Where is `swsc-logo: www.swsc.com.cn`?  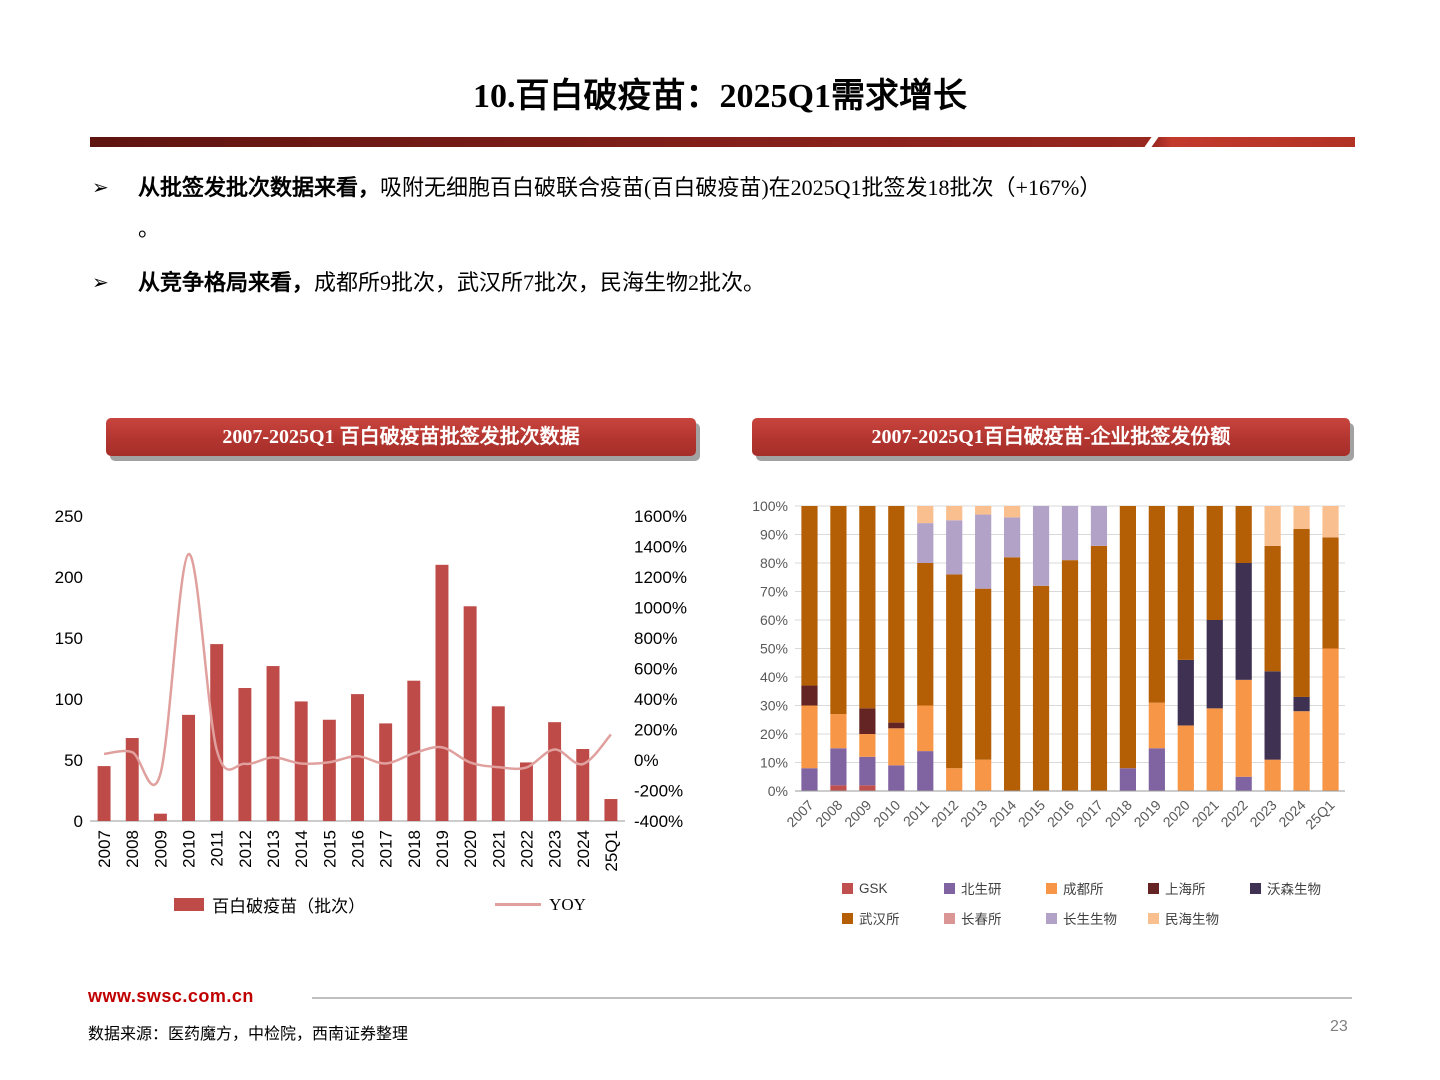
swsc-logo: www.swsc.com.cn is located at coordinates (171, 996).